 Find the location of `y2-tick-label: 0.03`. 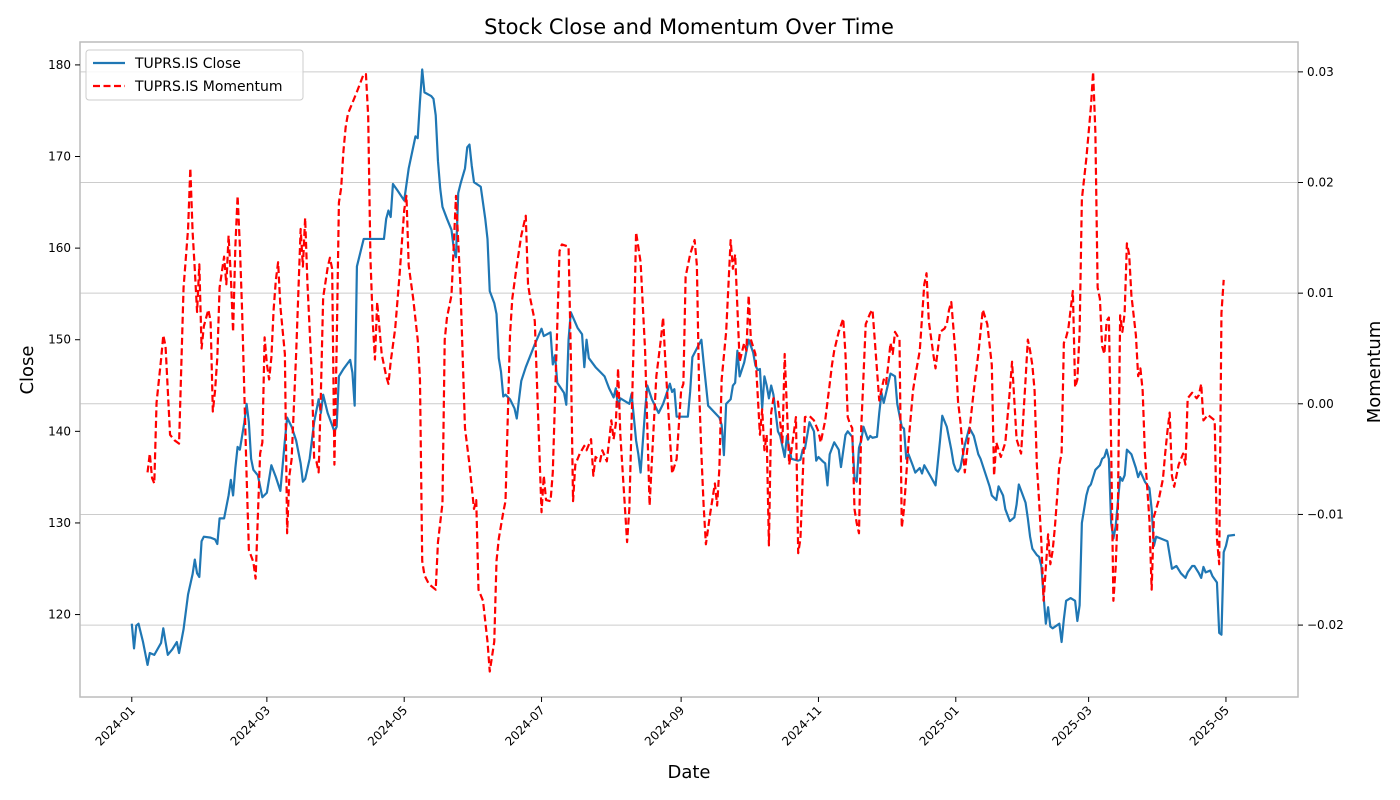

y2-tick-label: 0.03 is located at coordinates (1320, 72).